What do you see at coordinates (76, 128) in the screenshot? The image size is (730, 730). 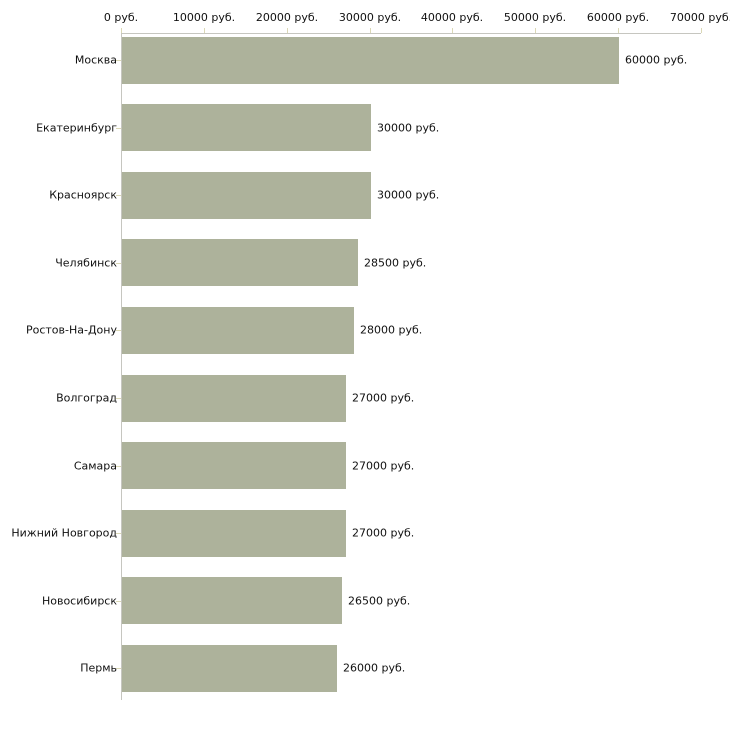 I see `category-label: Екатеринбург` at bounding box center [76, 128].